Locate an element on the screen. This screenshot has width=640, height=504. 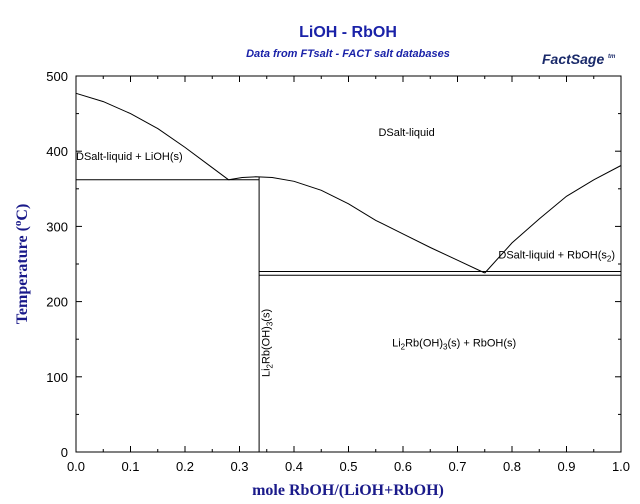
x-tick-label: 0.6 is located at coordinates (403, 466).